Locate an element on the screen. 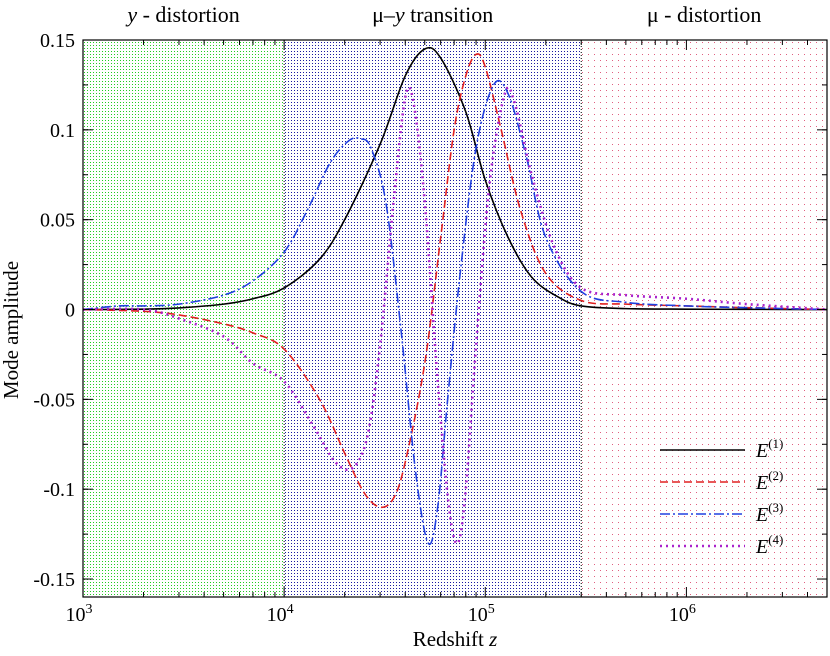  x-tick-label: 10⁵ is located at coordinates (481, 614).